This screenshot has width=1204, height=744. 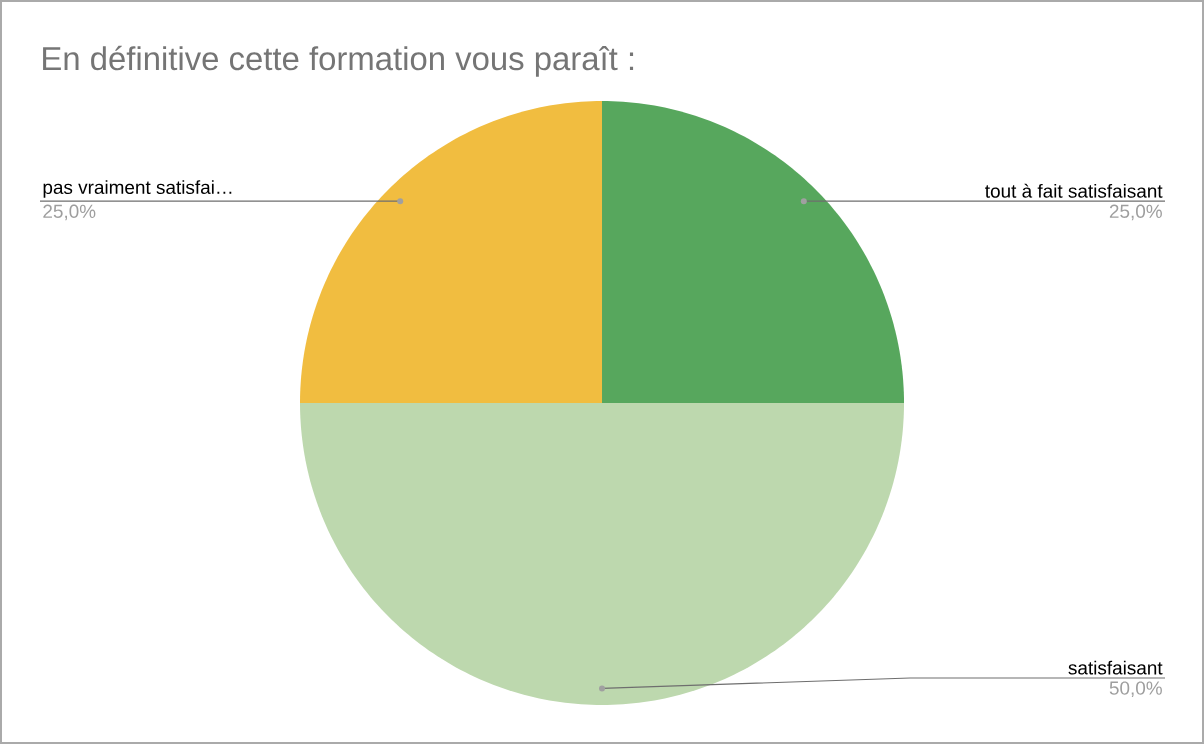 I want to click on slice-label: satisfaisant, so click(x=1115, y=667).